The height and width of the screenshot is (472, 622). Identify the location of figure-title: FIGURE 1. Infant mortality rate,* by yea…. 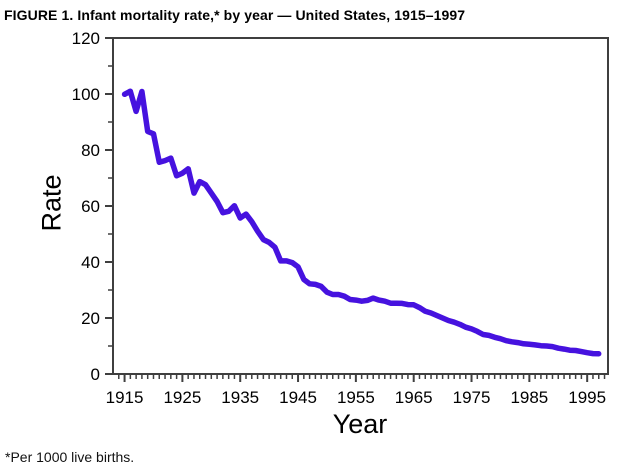
(235, 15).